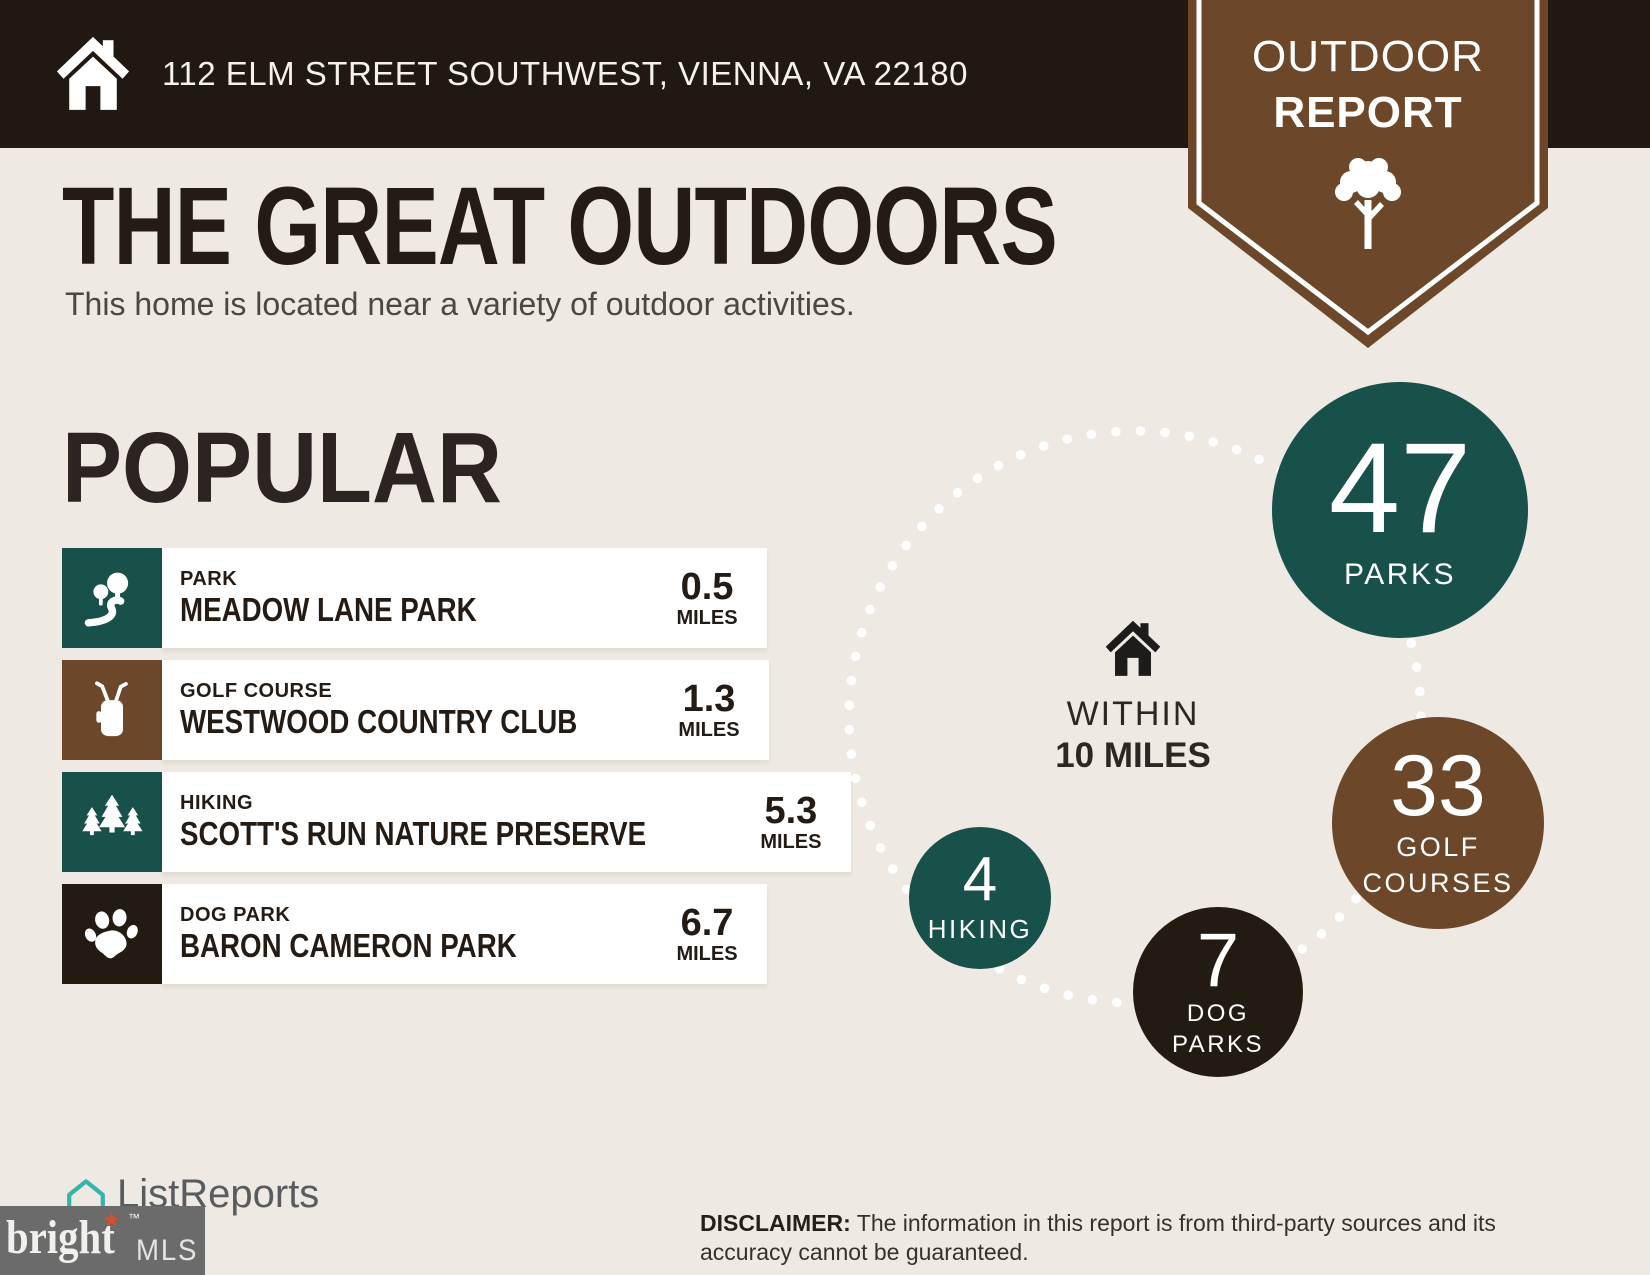  I want to click on bubble-hiking: 4 HIKING, so click(980, 898).